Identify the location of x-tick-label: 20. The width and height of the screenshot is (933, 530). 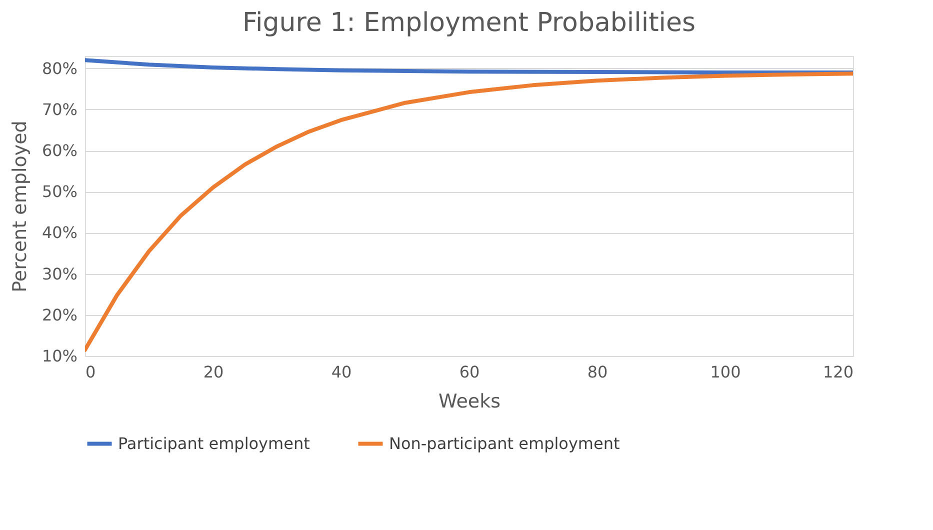
(213, 372).